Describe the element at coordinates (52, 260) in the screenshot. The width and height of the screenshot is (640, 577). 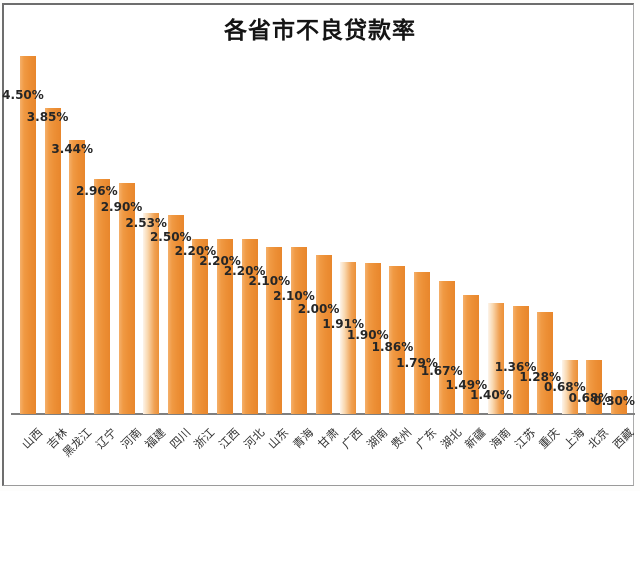
I see `bar-吉林` at that location.